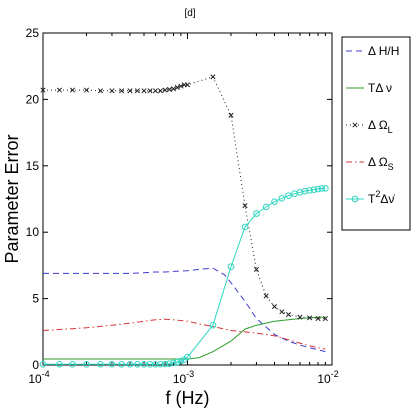 The image size is (415, 415). Describe the element at coordinates (381, 197) in the screenshot. I see `legend-label: T2Δν̇` at that location.